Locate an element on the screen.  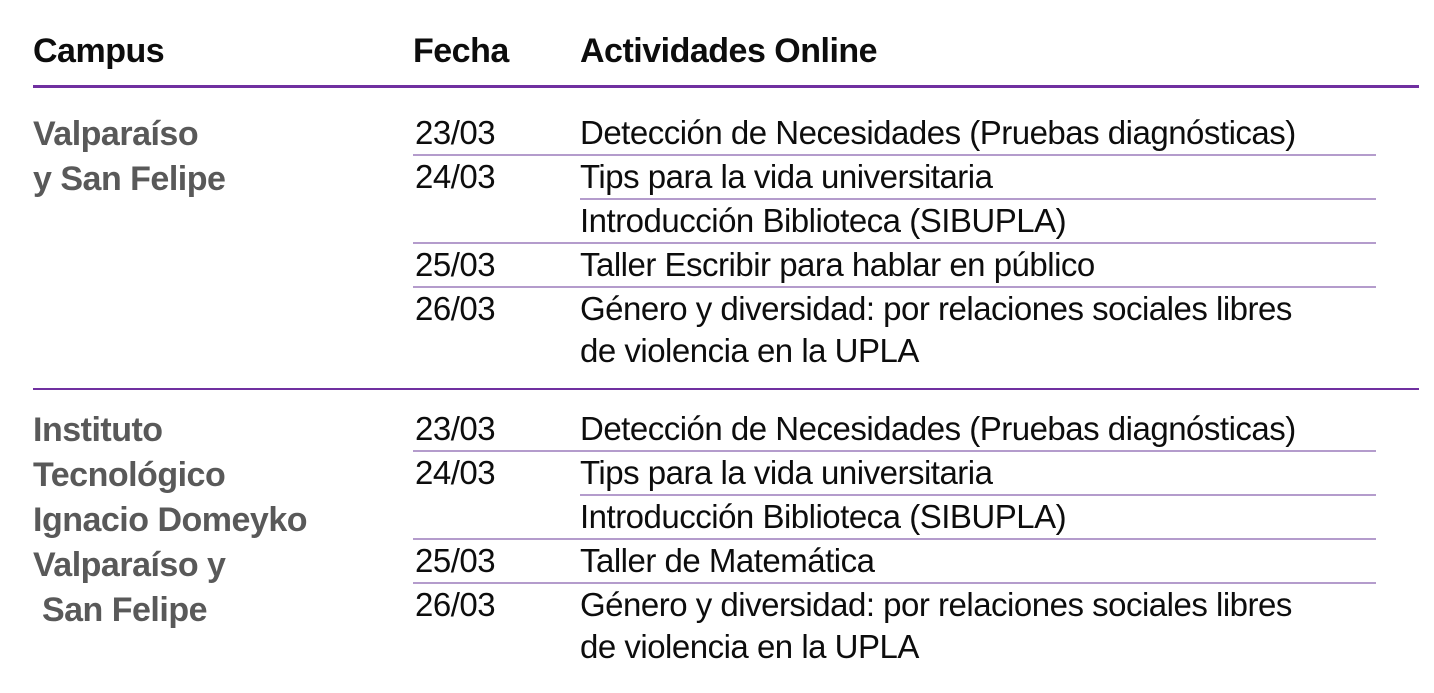
header-cell-fecha: Fecha is located at coordinates (496, 51).